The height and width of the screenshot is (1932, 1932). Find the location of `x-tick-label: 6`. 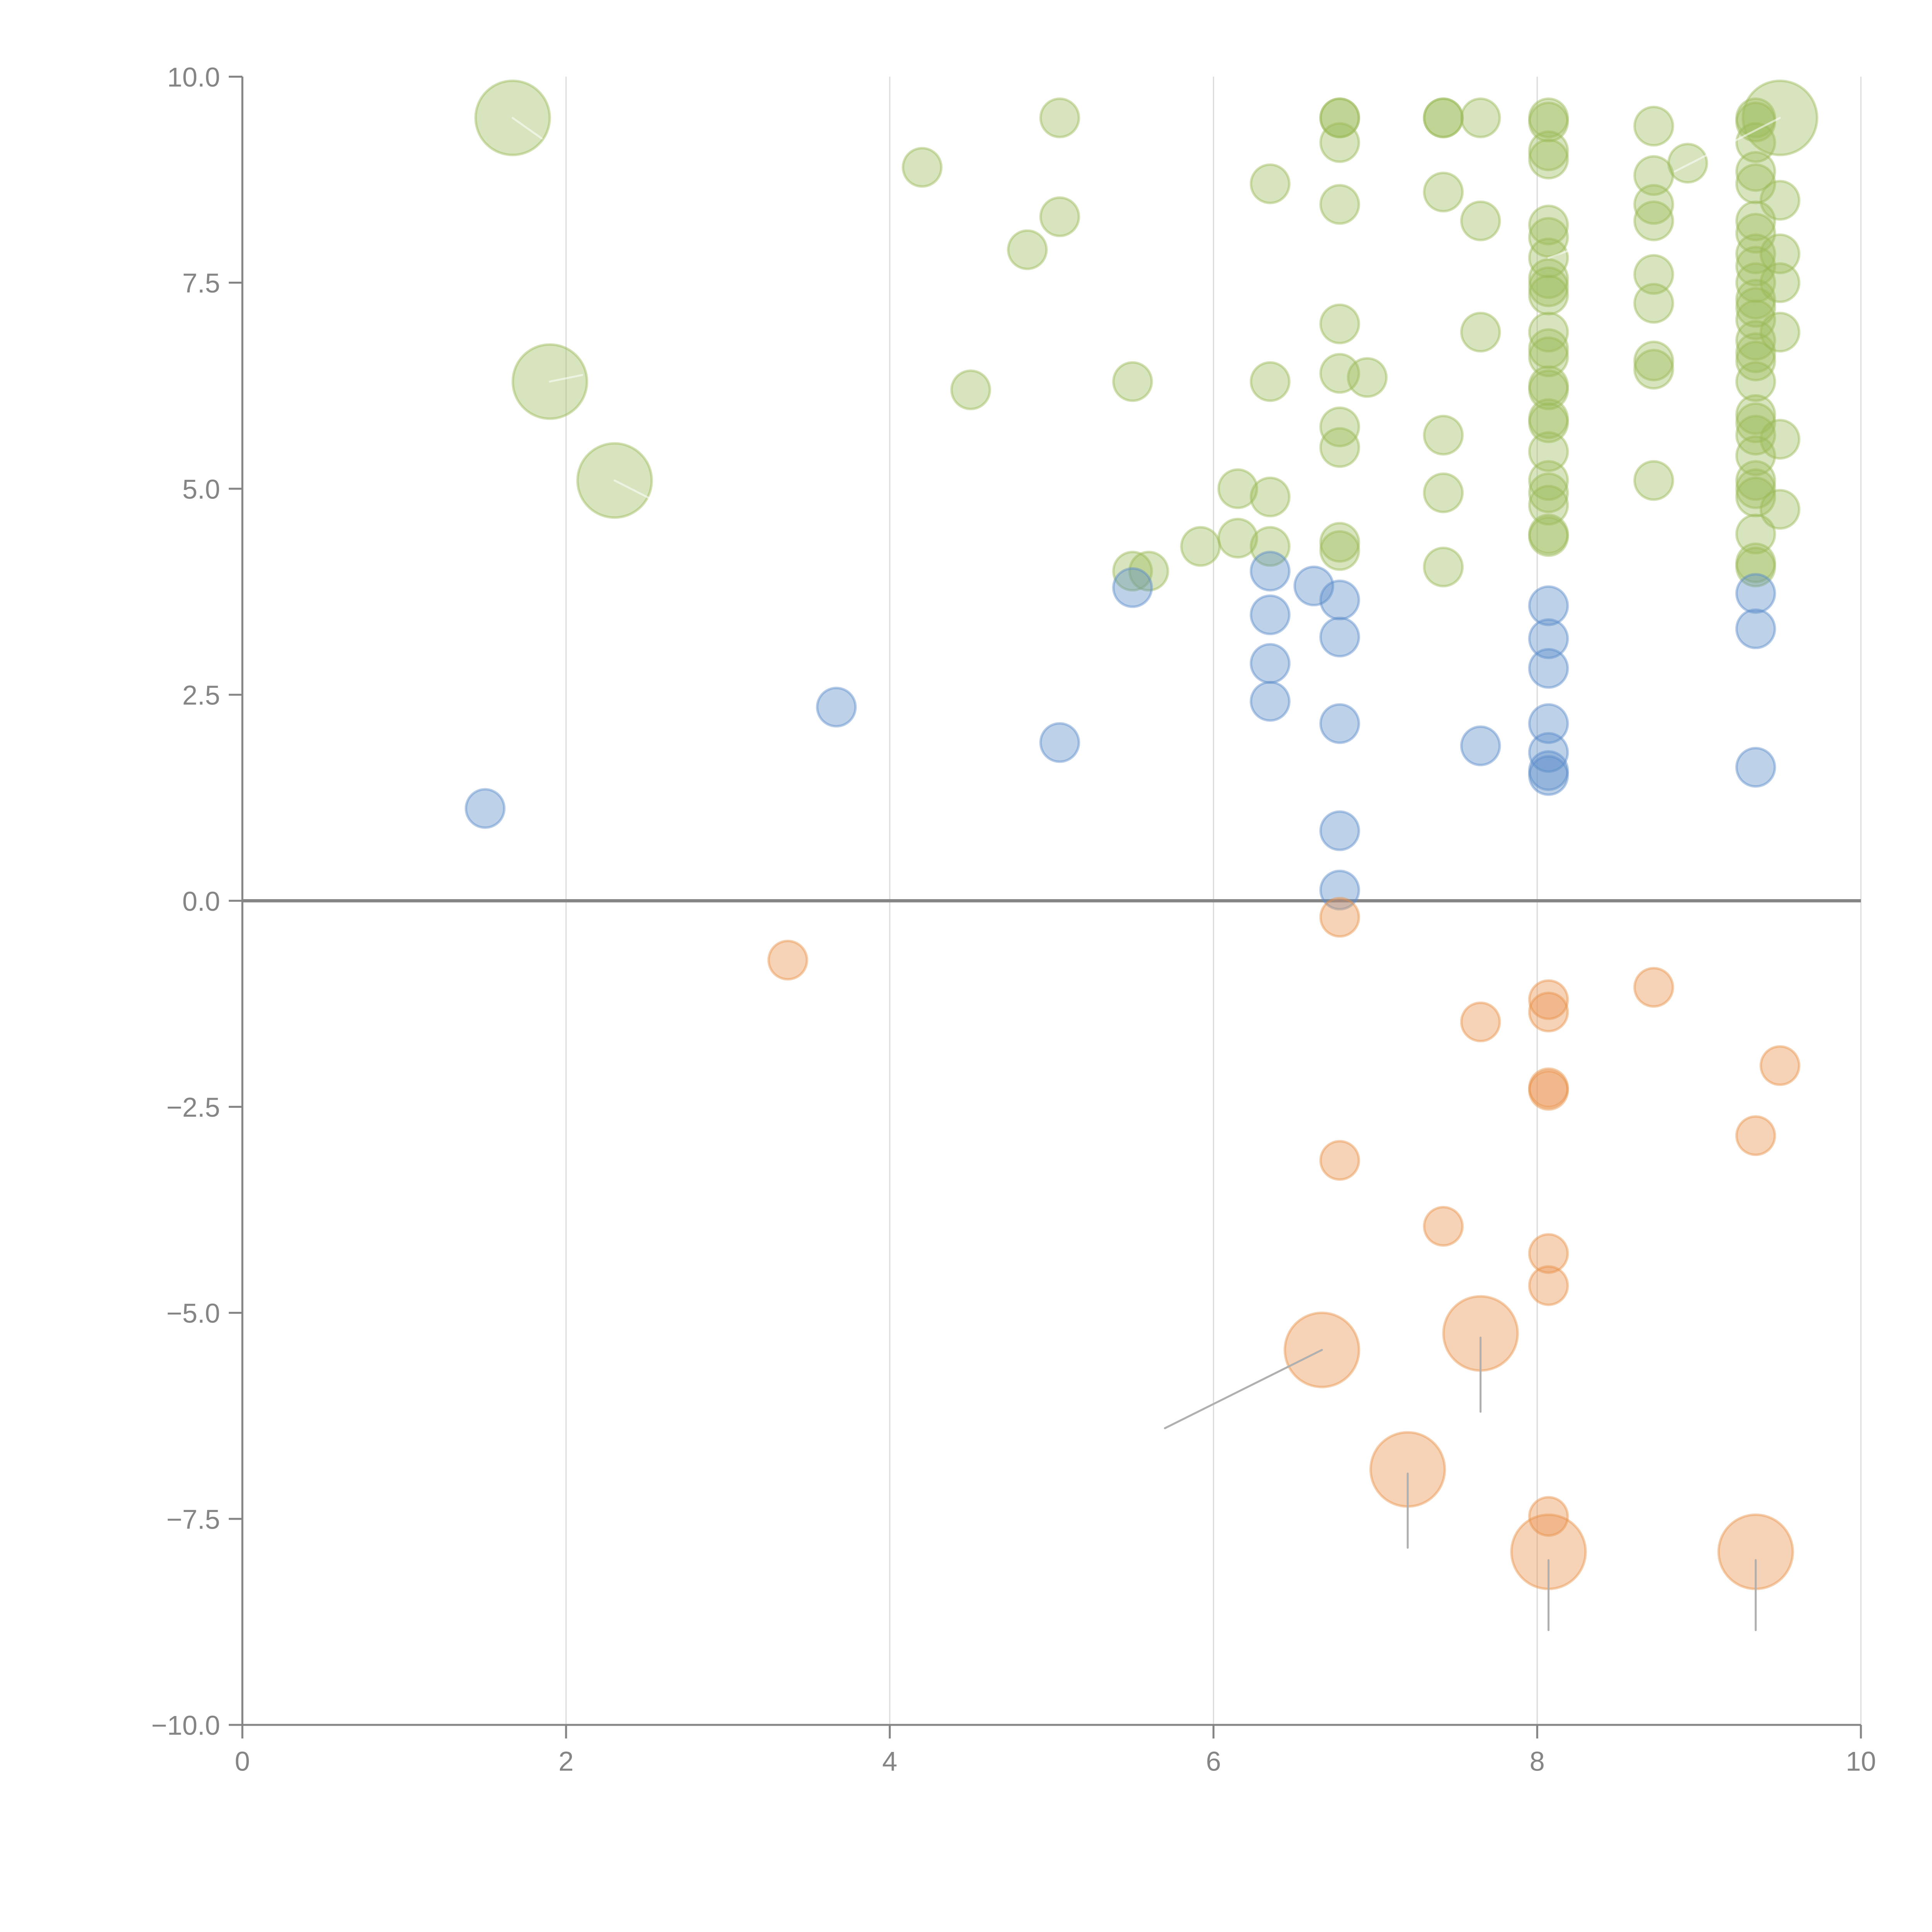

x-tick-label: 6 is located at coordinates (1213, 1761).